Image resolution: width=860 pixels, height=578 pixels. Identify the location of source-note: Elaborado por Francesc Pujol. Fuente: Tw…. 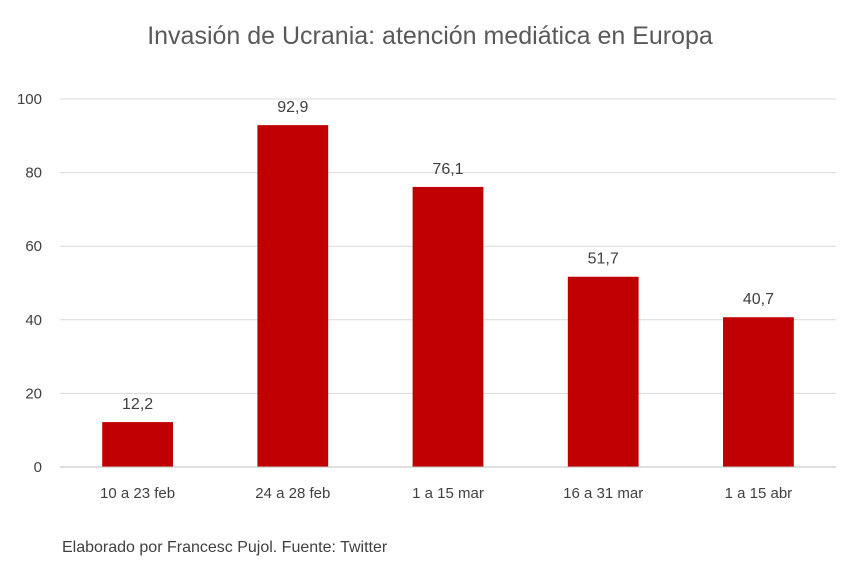
(225, 547).